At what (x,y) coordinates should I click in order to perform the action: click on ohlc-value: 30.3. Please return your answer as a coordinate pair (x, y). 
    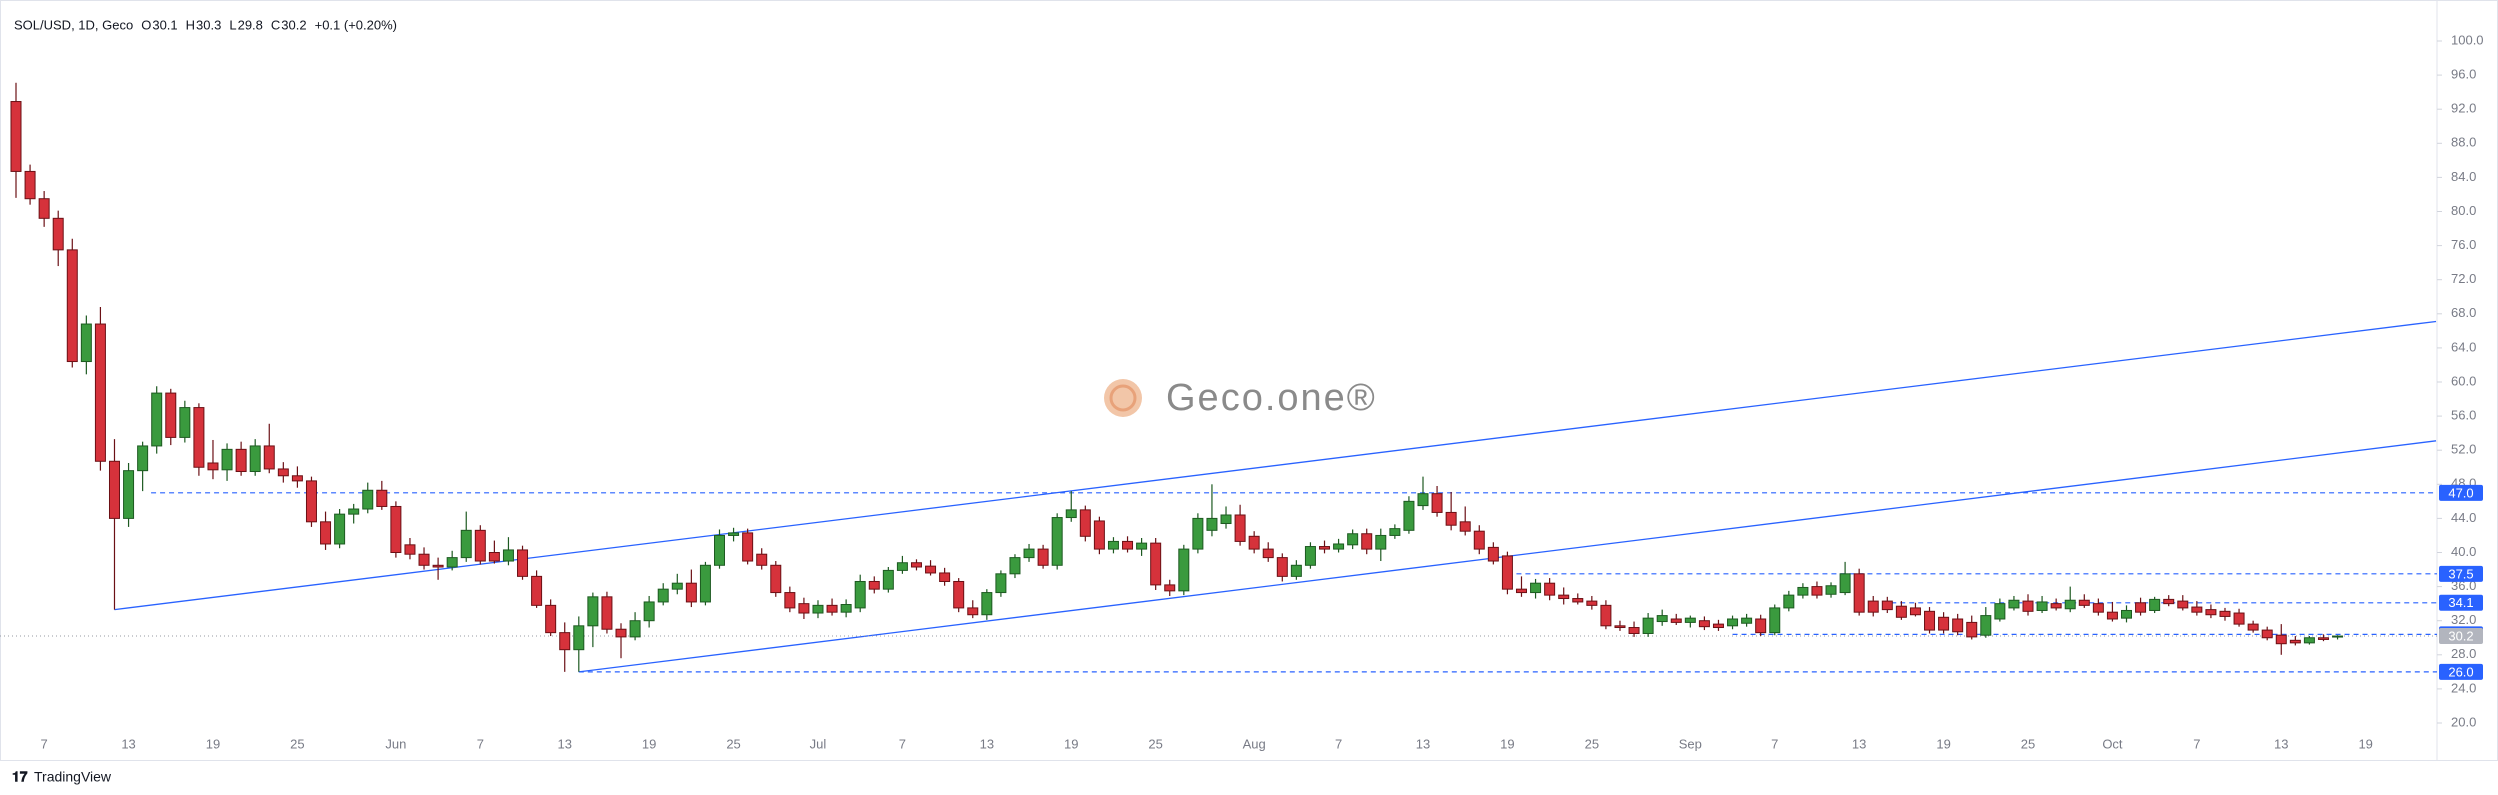
    Looking at the image, I should click on (208, 24).